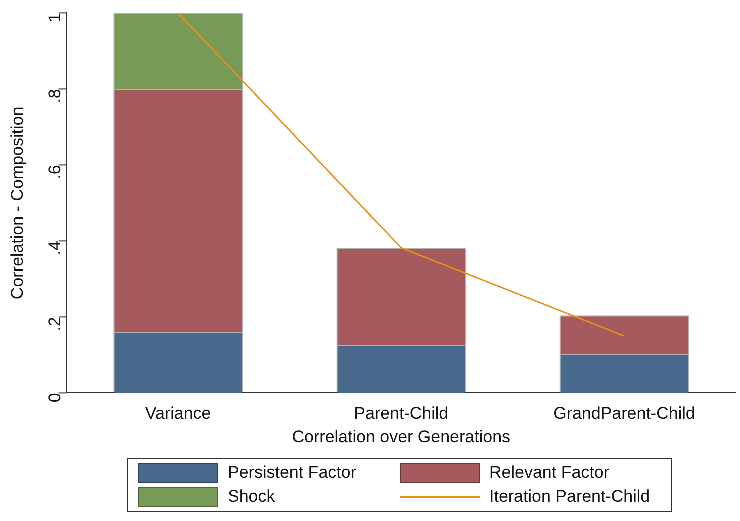 The width and height of the screenshot is (740, 521). What do you see at coordinates (401, 436) in the screenshot?
I see `x-axis-title: Correlation over Generations` at bounding box center [401, 436].